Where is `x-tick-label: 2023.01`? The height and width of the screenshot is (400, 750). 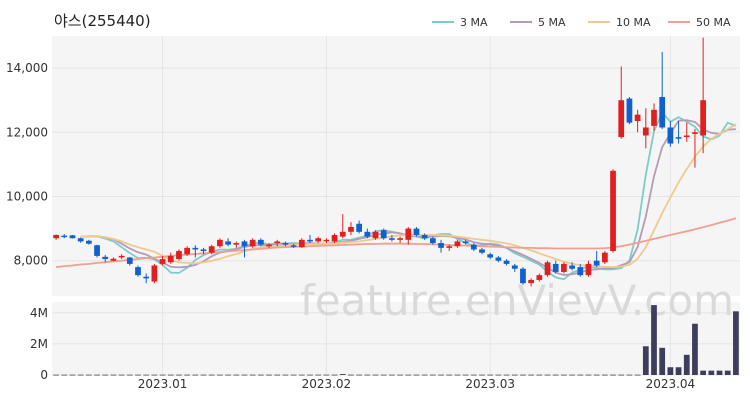 x-tick-label: 2023.01 is located at coordinates (163, 384).